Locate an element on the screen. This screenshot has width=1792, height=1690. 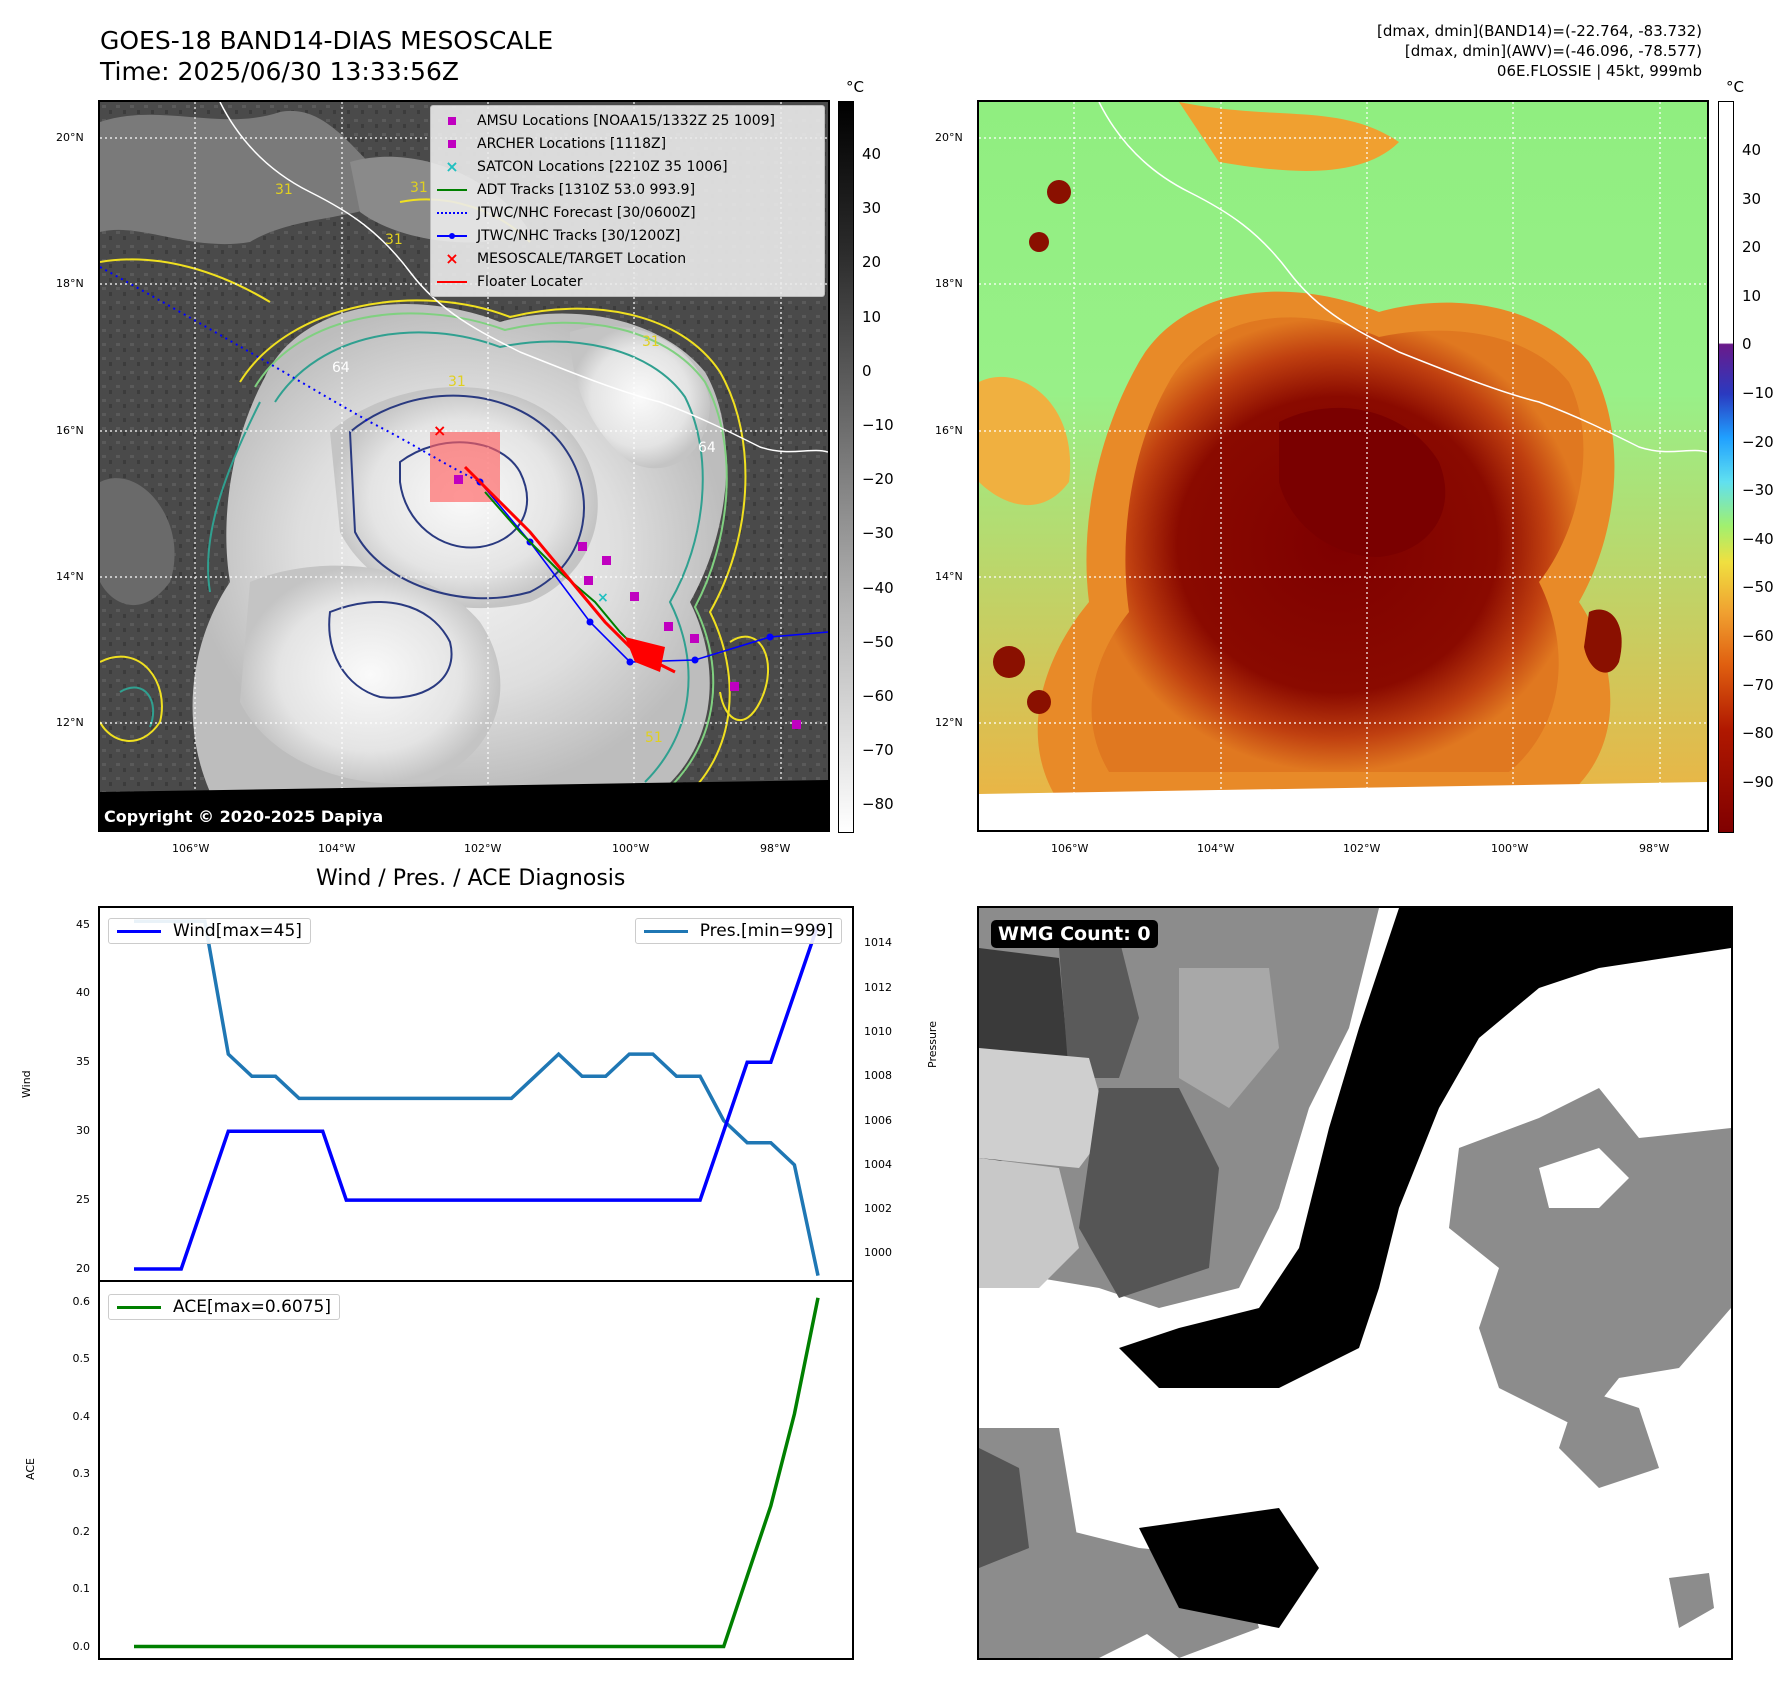
wind-pressure-plot is located at coordinates (477, 1097).